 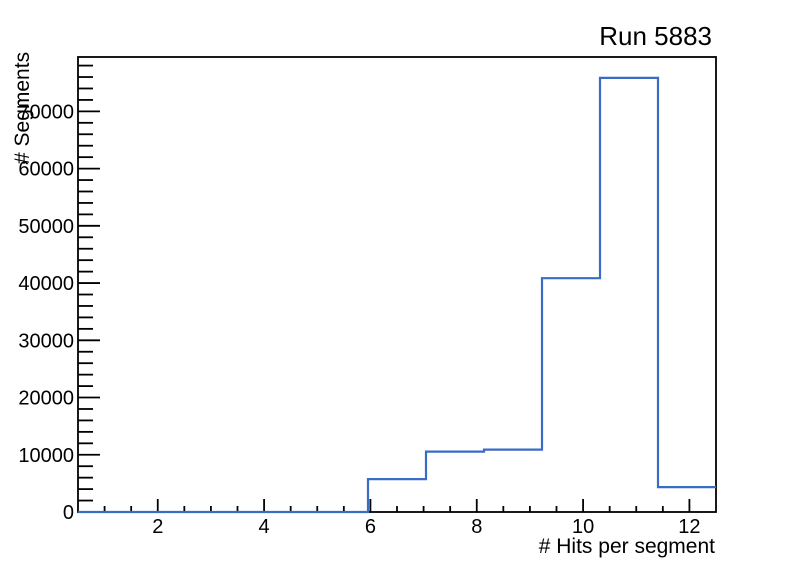 I want to click on y-tick-label: 10000, so click(x=46, y=456).